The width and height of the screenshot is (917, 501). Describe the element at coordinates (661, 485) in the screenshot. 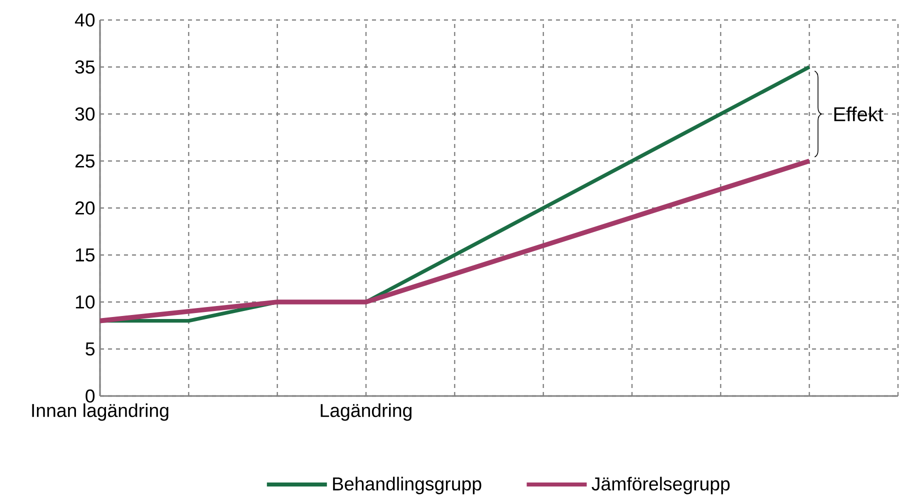

I see `legend-label: Jämförelsegrupp` at that location.